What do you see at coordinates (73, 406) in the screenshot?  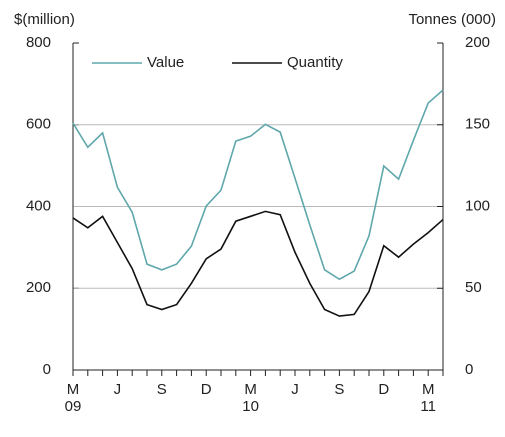 I see `x-year-label: 09` at bounding box center [73, 406].